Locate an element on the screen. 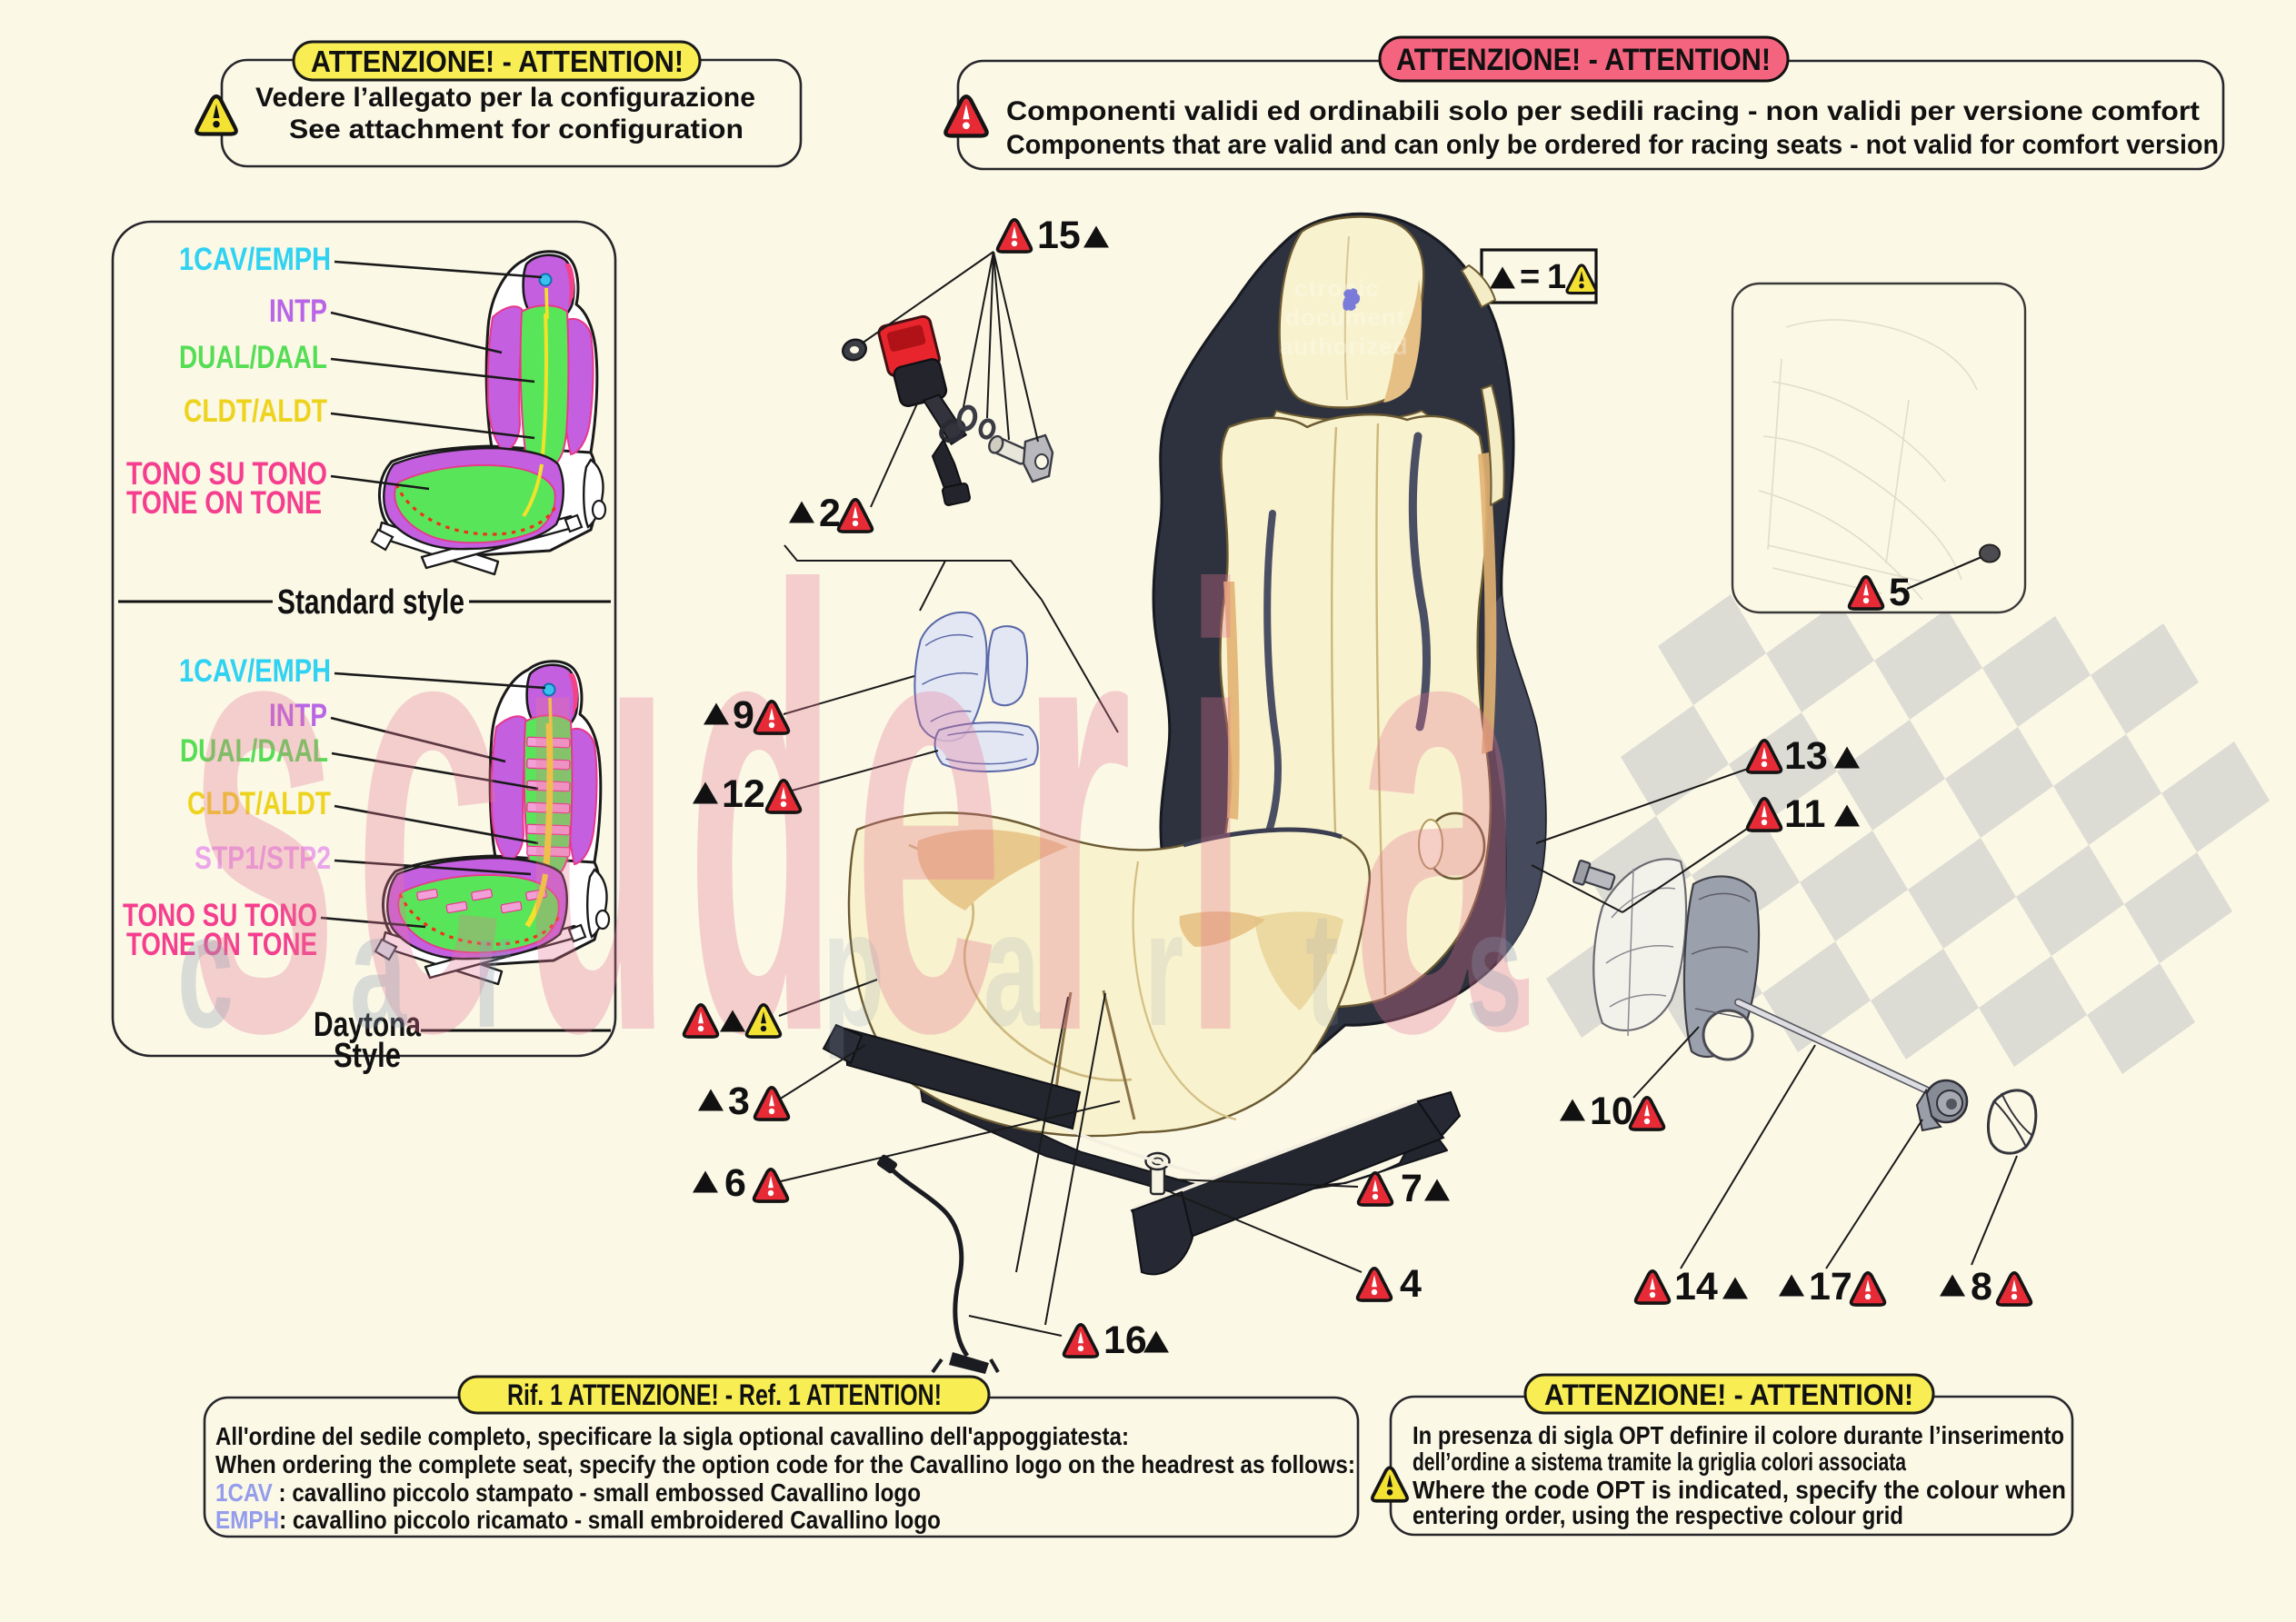  svg-text: p is located at coordinates (853, 968).